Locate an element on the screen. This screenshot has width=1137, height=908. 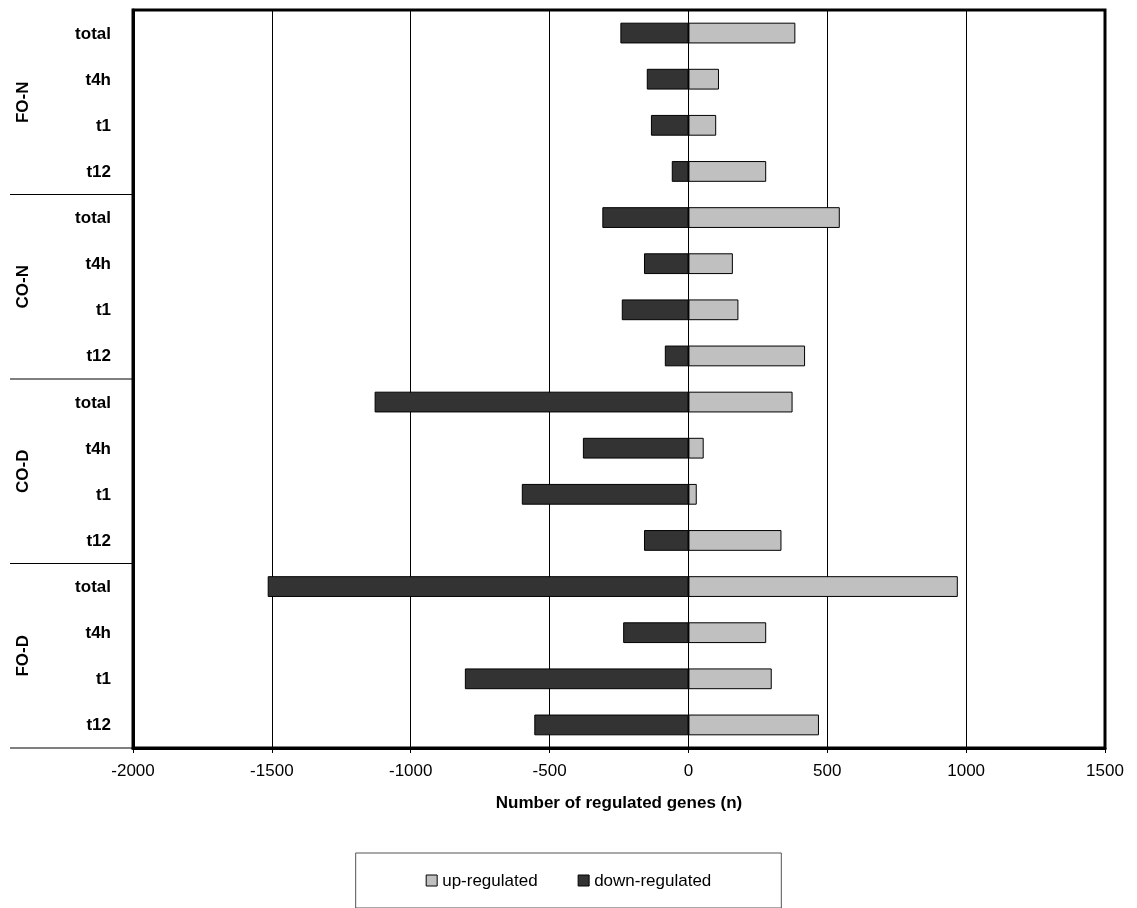
x-tick-label: 1500 is located at coordinates (1105, 770).